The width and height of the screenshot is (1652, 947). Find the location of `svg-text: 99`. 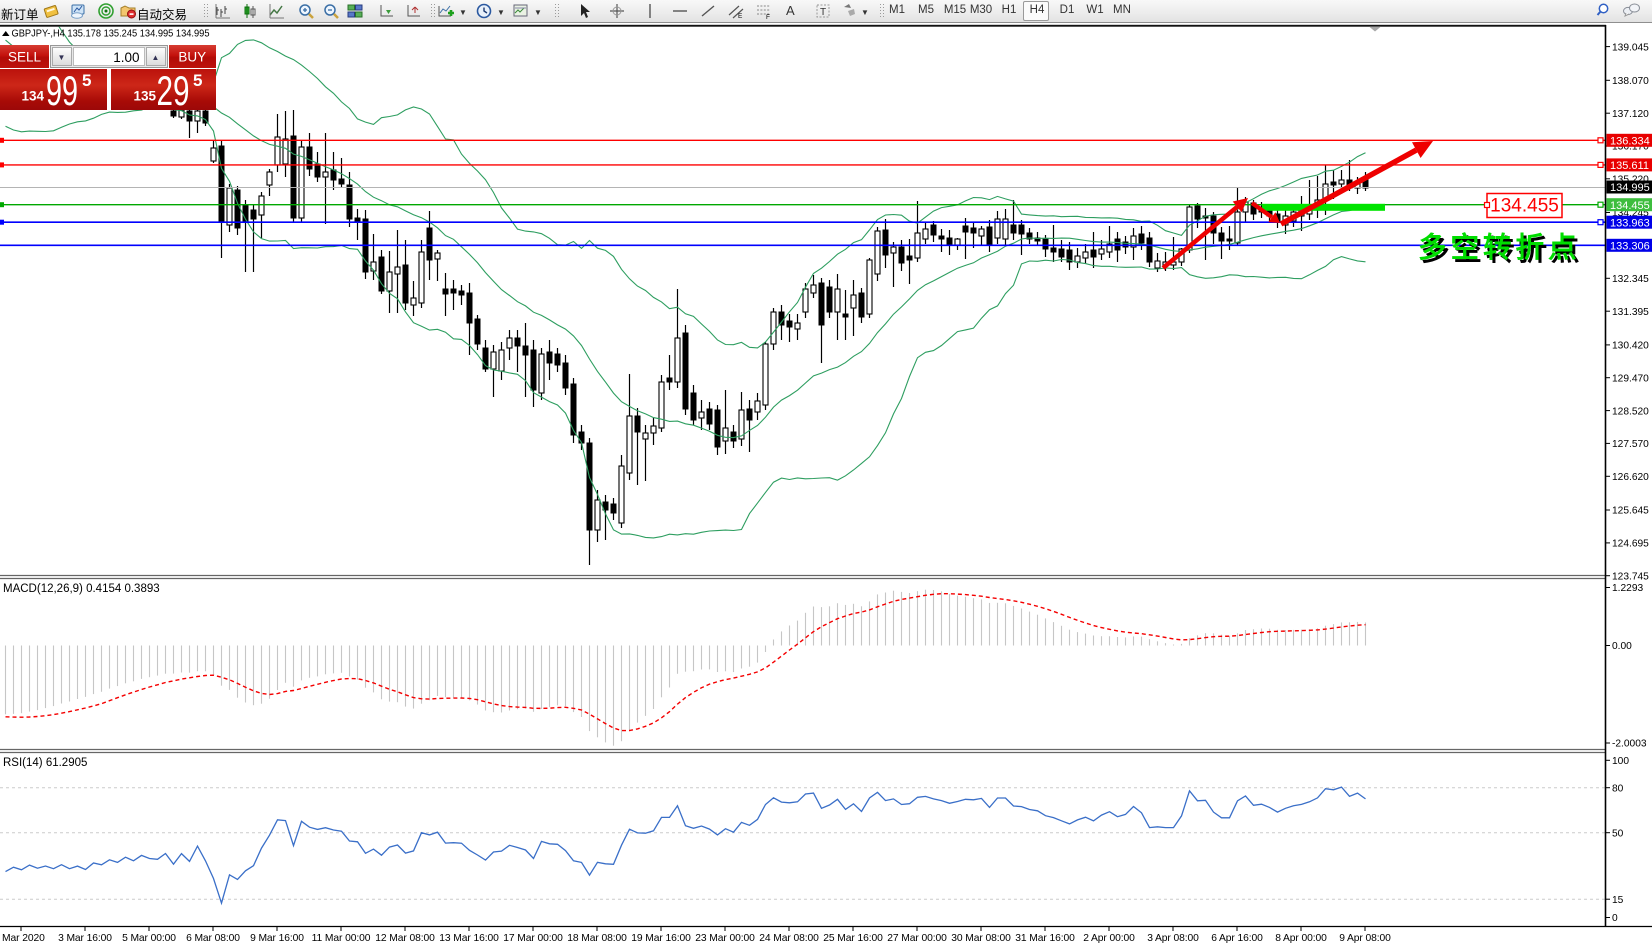

svg-text: 99 is located at coordinates (62, 90).